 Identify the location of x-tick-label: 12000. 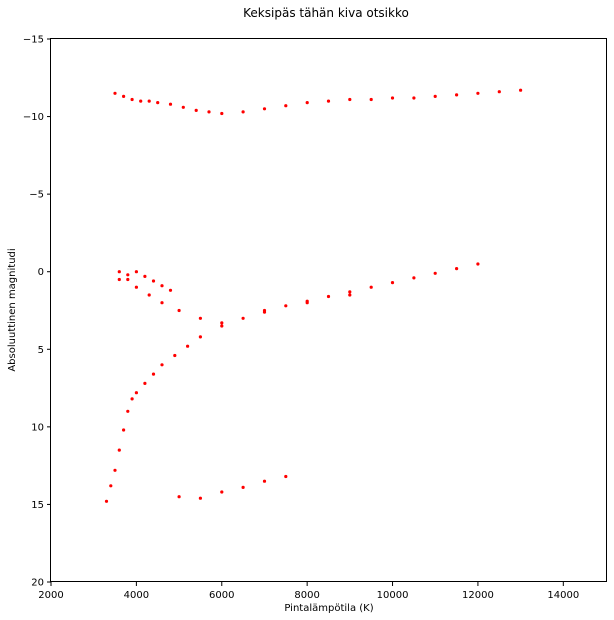
(478, 595).